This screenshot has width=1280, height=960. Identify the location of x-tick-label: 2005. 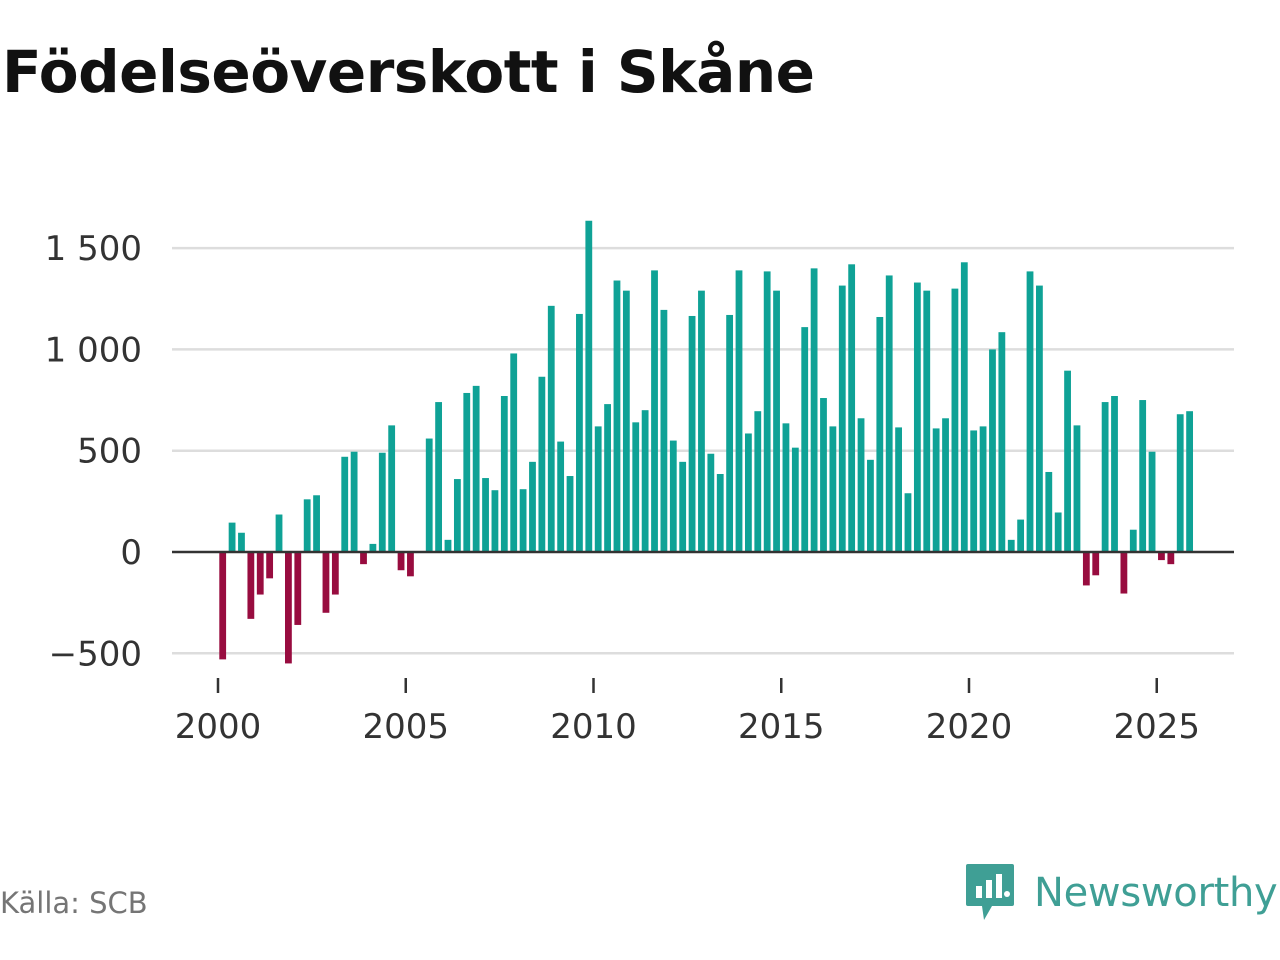
(405, 727).